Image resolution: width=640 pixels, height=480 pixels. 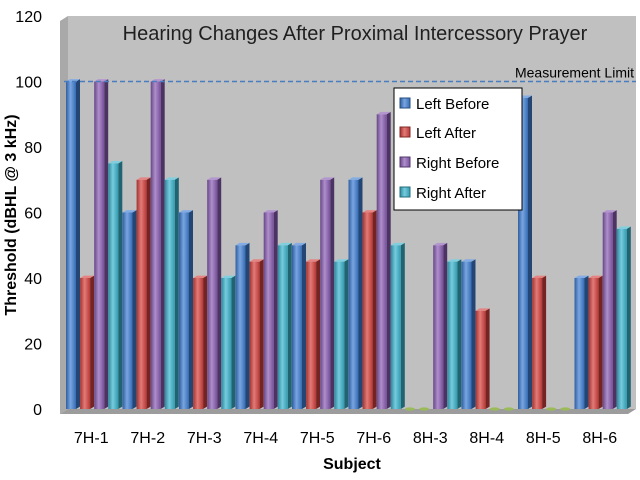 I want to click on measurement-limit-label: Measurement Limit, so click(x=574, y=73).